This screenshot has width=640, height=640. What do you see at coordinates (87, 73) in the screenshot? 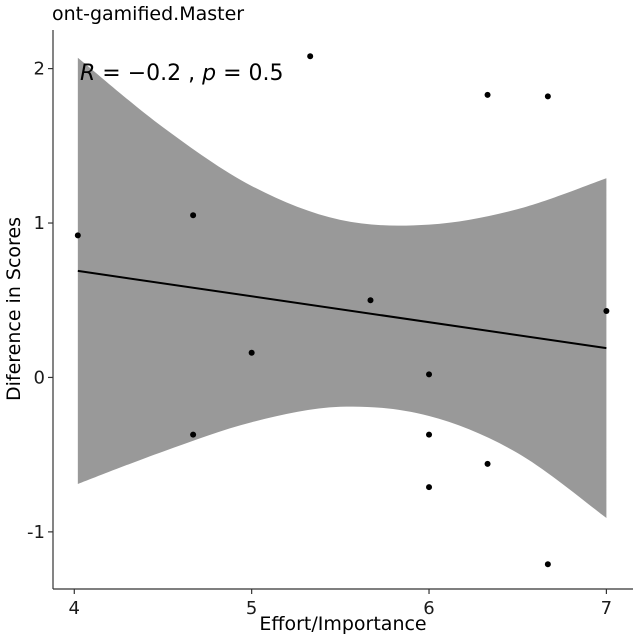
I see `r-symbol: R` at bounding box center [87, 73].